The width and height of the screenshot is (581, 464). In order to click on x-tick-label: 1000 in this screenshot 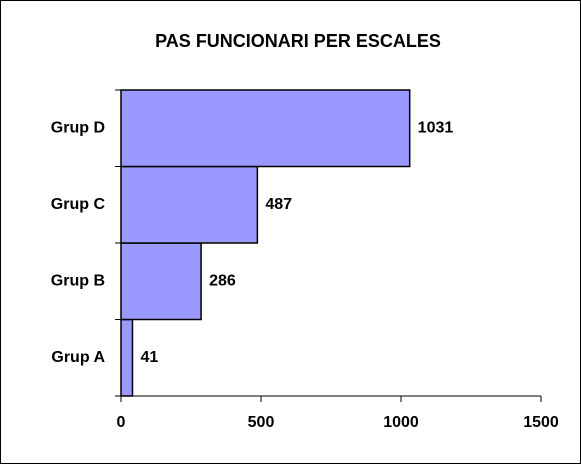, I will do `click(401, 422)`.